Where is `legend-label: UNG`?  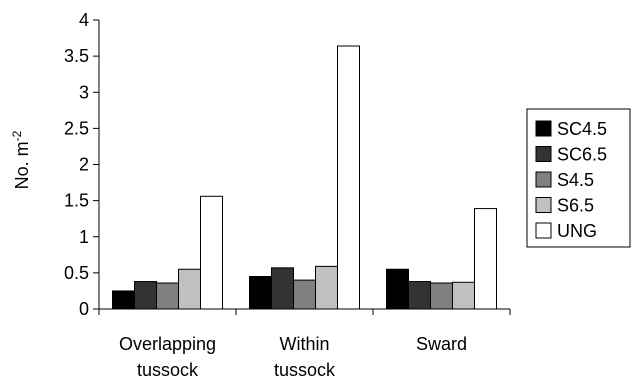 legend-label: UNG is located at coordinates (577, 231).